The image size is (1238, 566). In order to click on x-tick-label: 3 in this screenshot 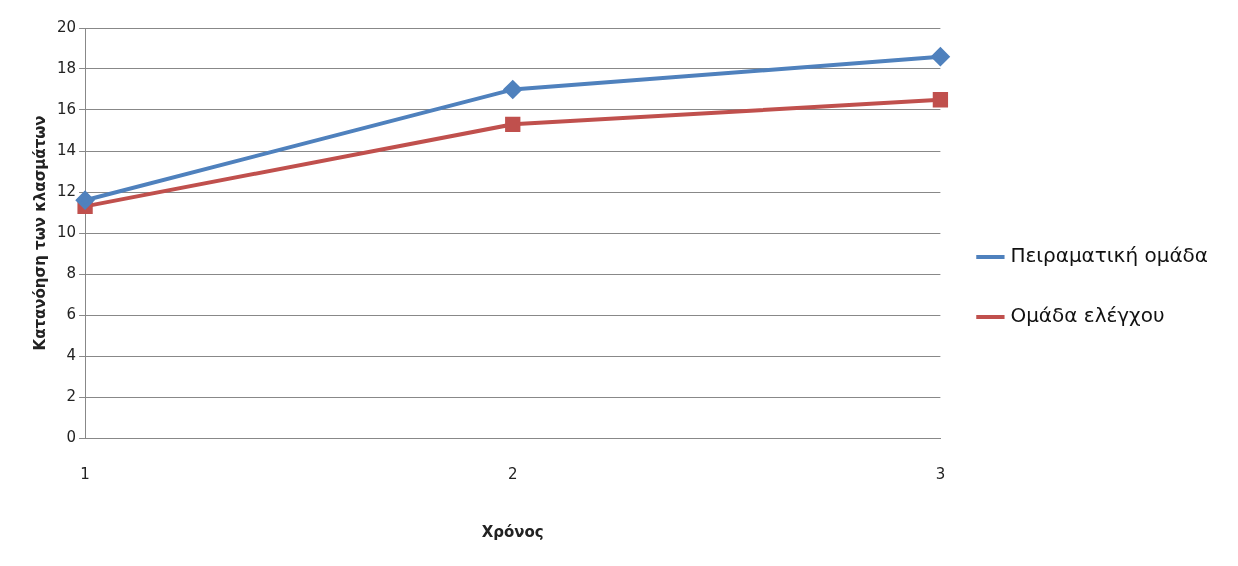, I will do `click(940, 473)`.